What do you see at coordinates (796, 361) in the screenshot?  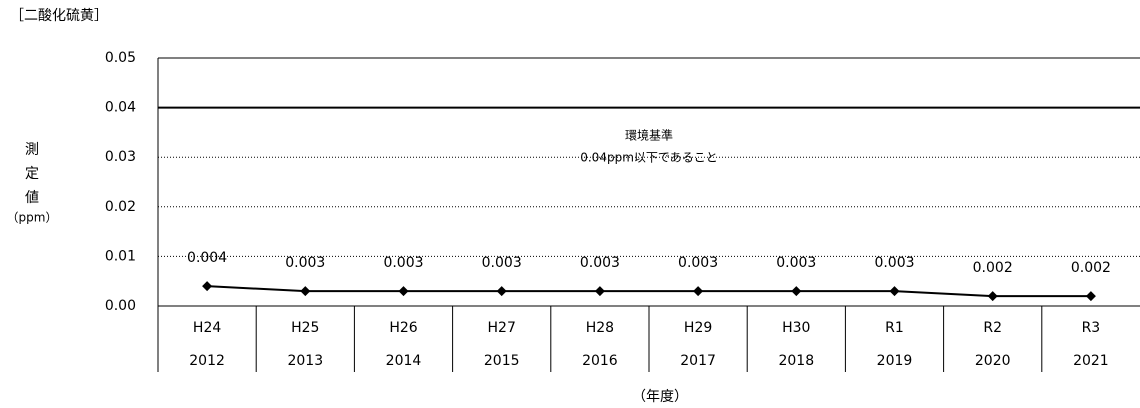 I see `x-tick-label: 2018` at bounding box center [796, 361].